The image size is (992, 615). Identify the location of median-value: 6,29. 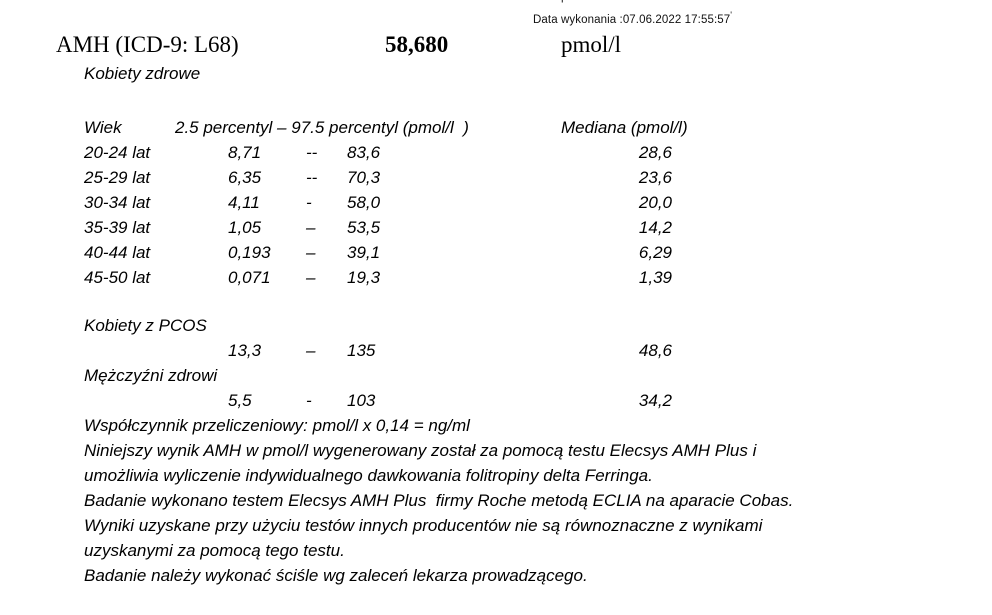
(655, 252).